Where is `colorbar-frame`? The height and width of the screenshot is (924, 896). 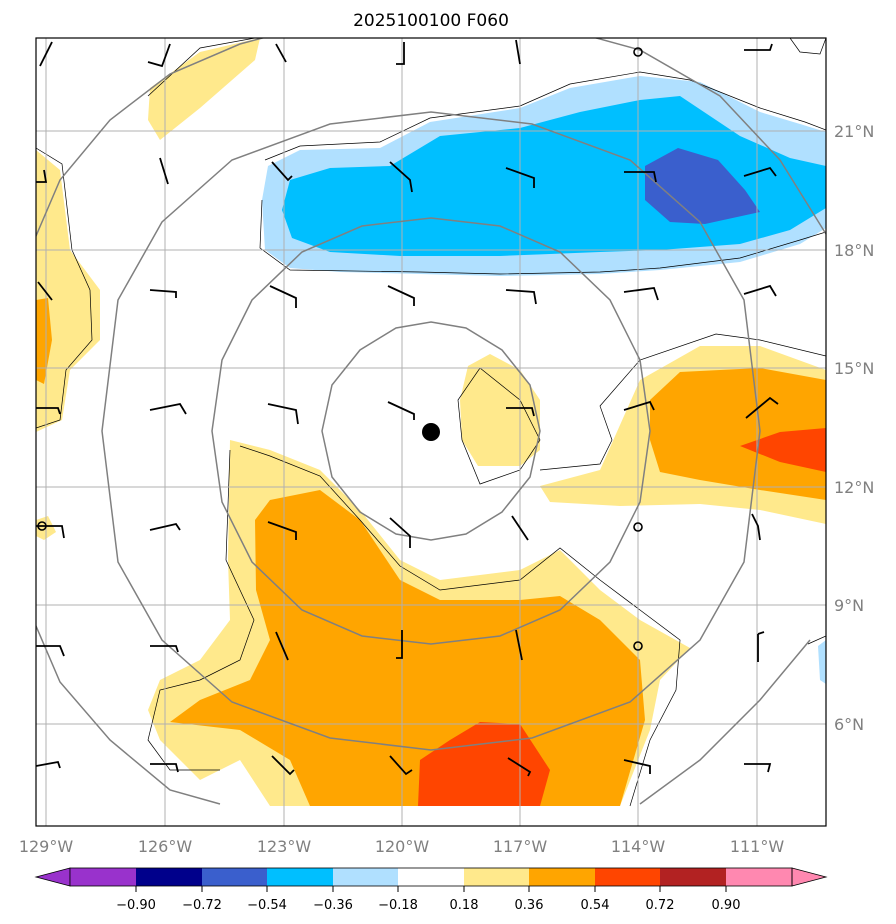 colorbar-frame is located at coordinates (431, 877).